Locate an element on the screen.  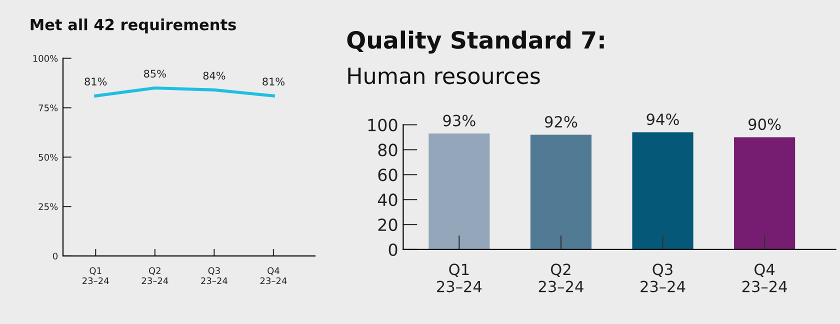
y-tick-label: 20 is located at coordinates (388, 225).